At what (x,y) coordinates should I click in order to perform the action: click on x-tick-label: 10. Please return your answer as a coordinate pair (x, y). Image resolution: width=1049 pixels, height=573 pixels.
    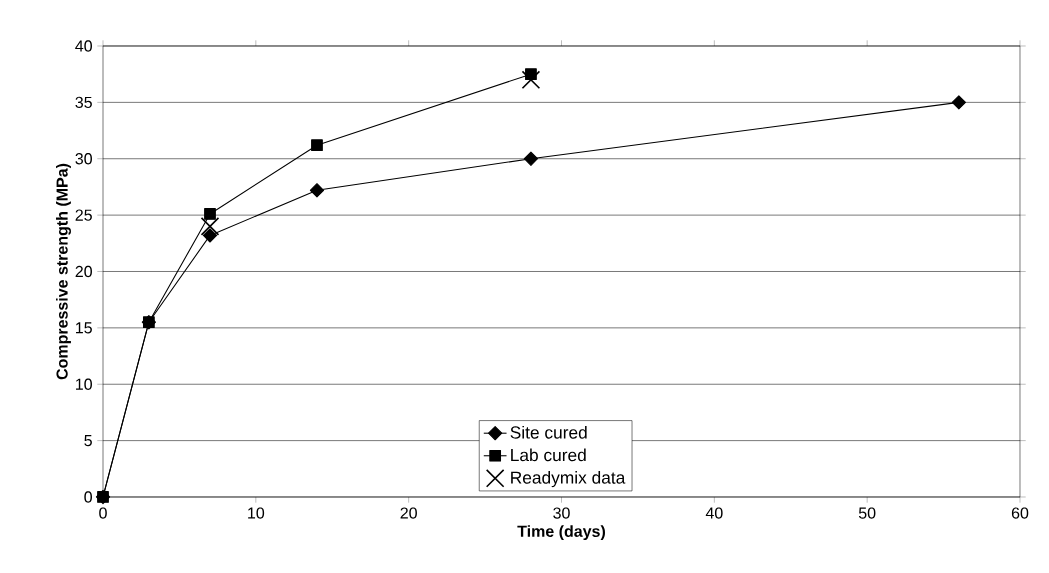
    Looking at the image, I should click on (256, 513).